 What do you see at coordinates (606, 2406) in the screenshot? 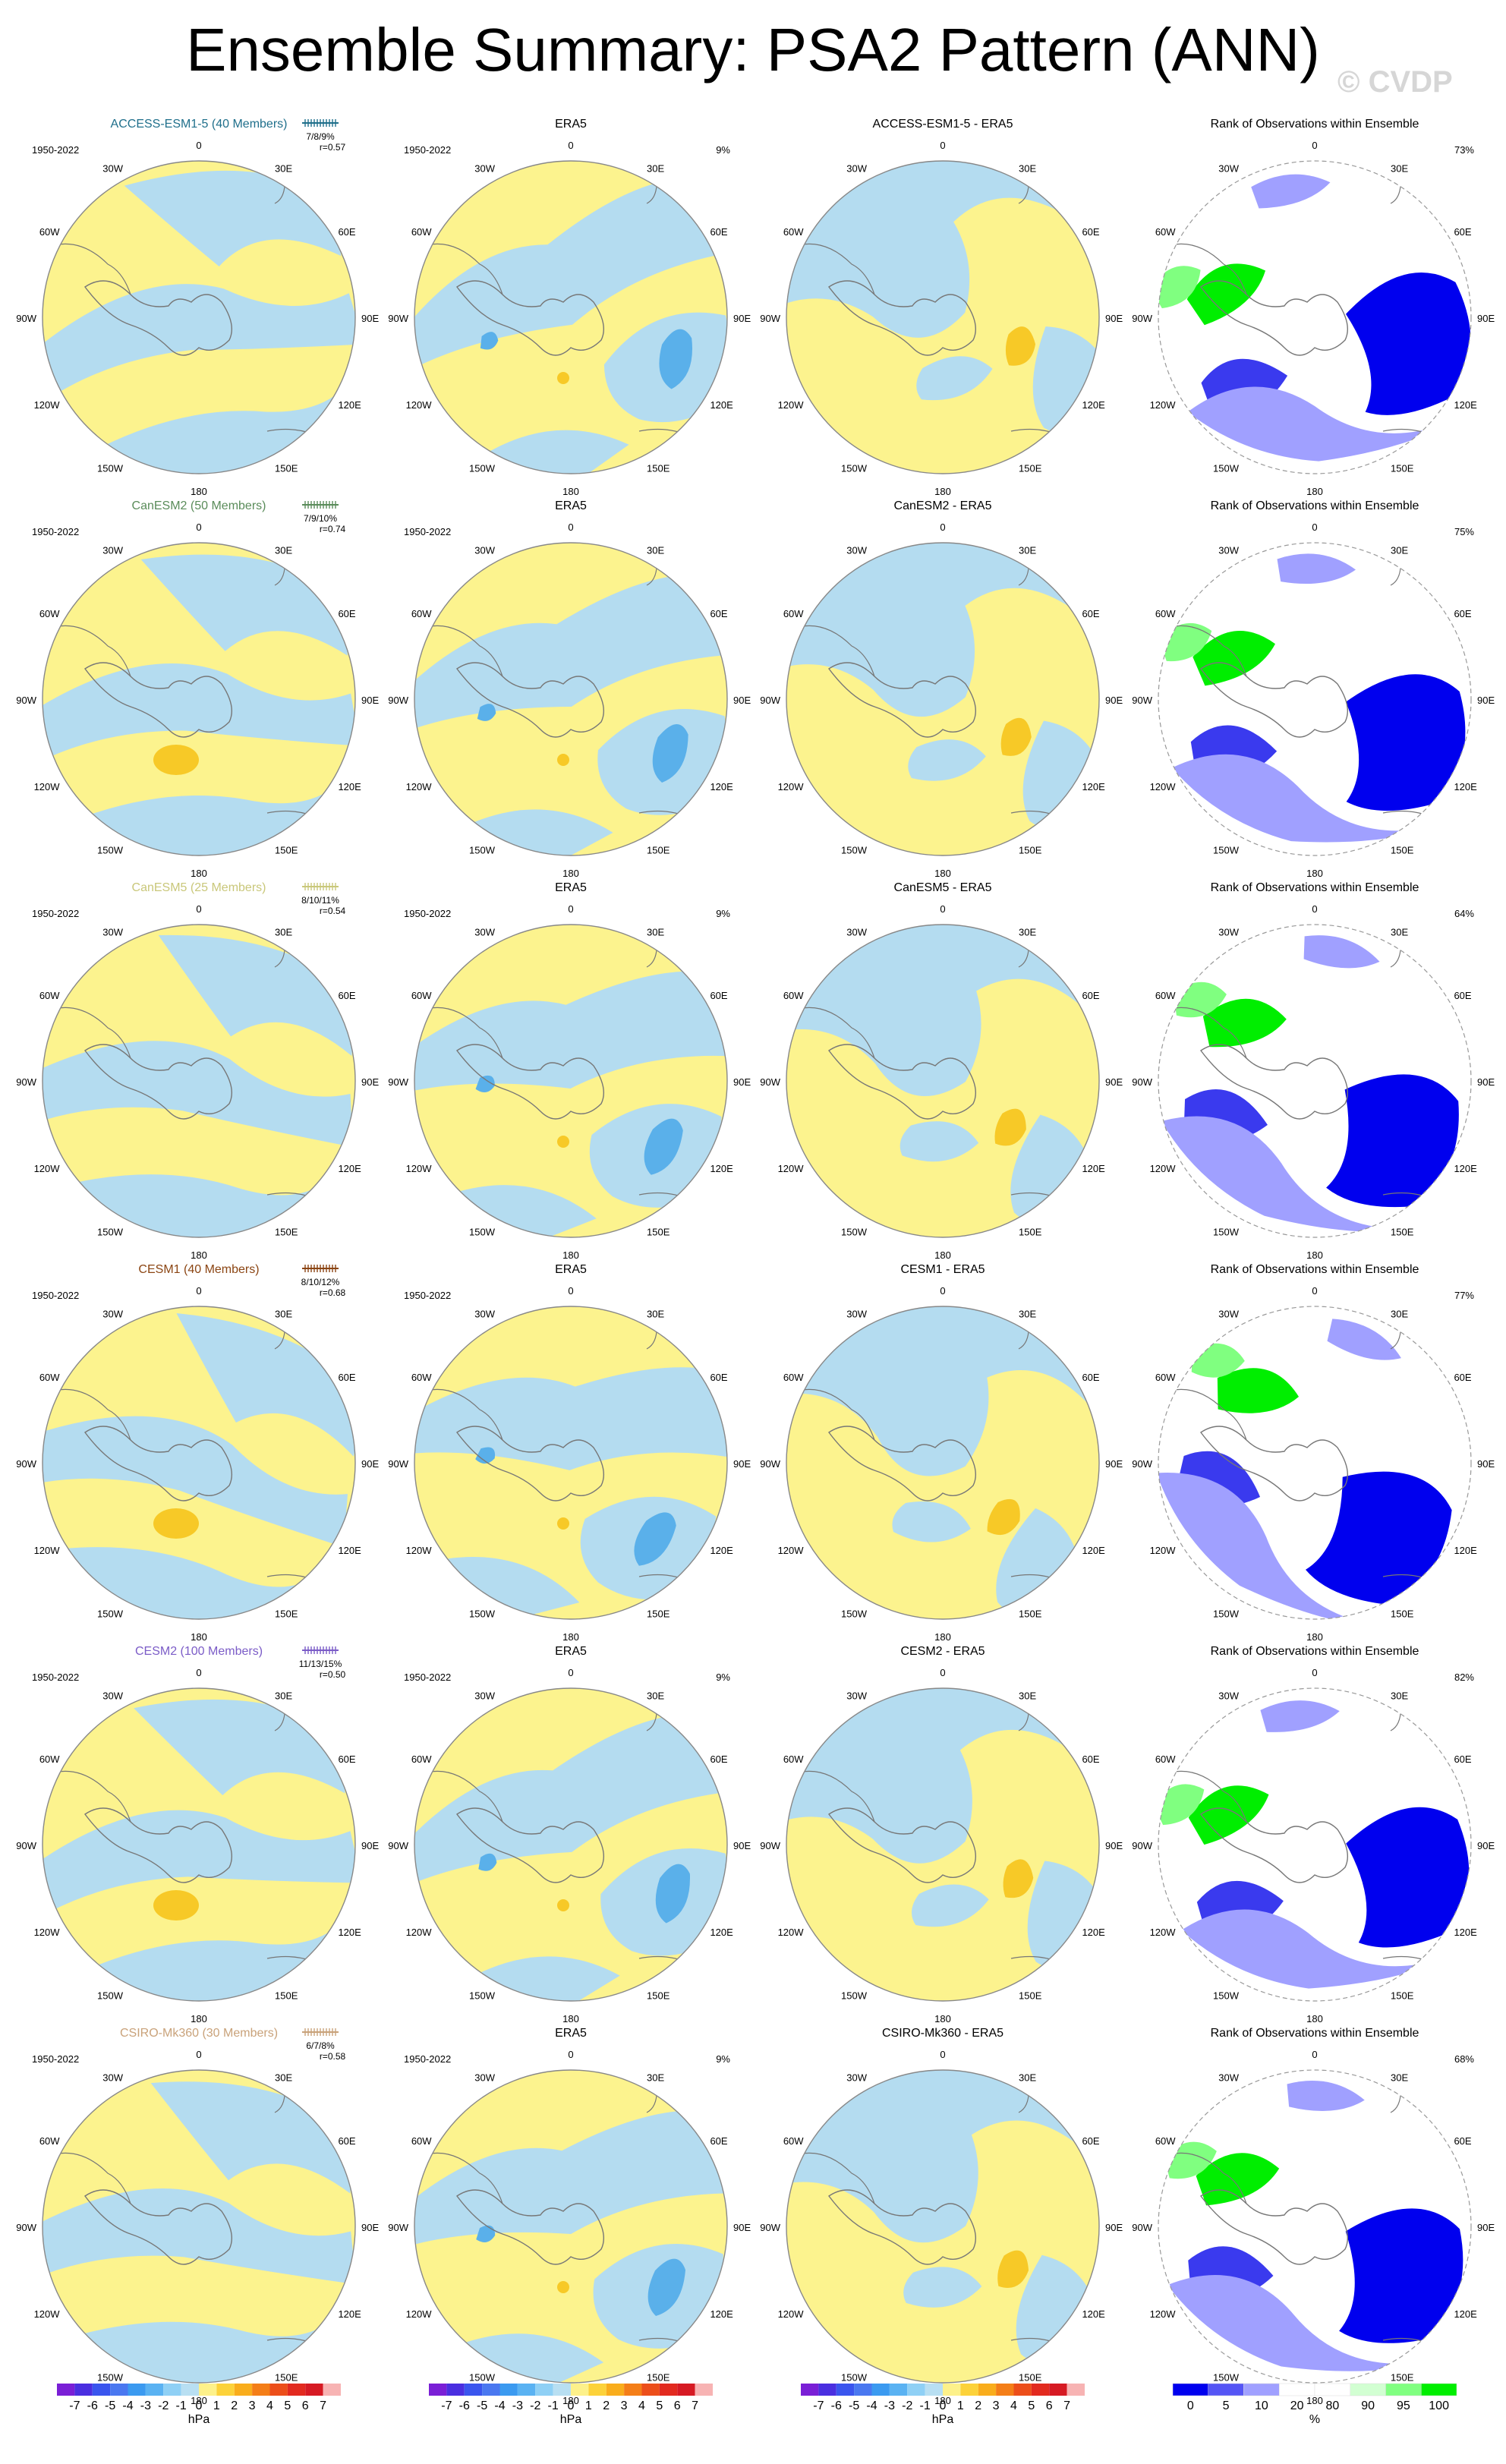
I see `colorbar-tick-label: 2` at bounding box center [606, 2406].